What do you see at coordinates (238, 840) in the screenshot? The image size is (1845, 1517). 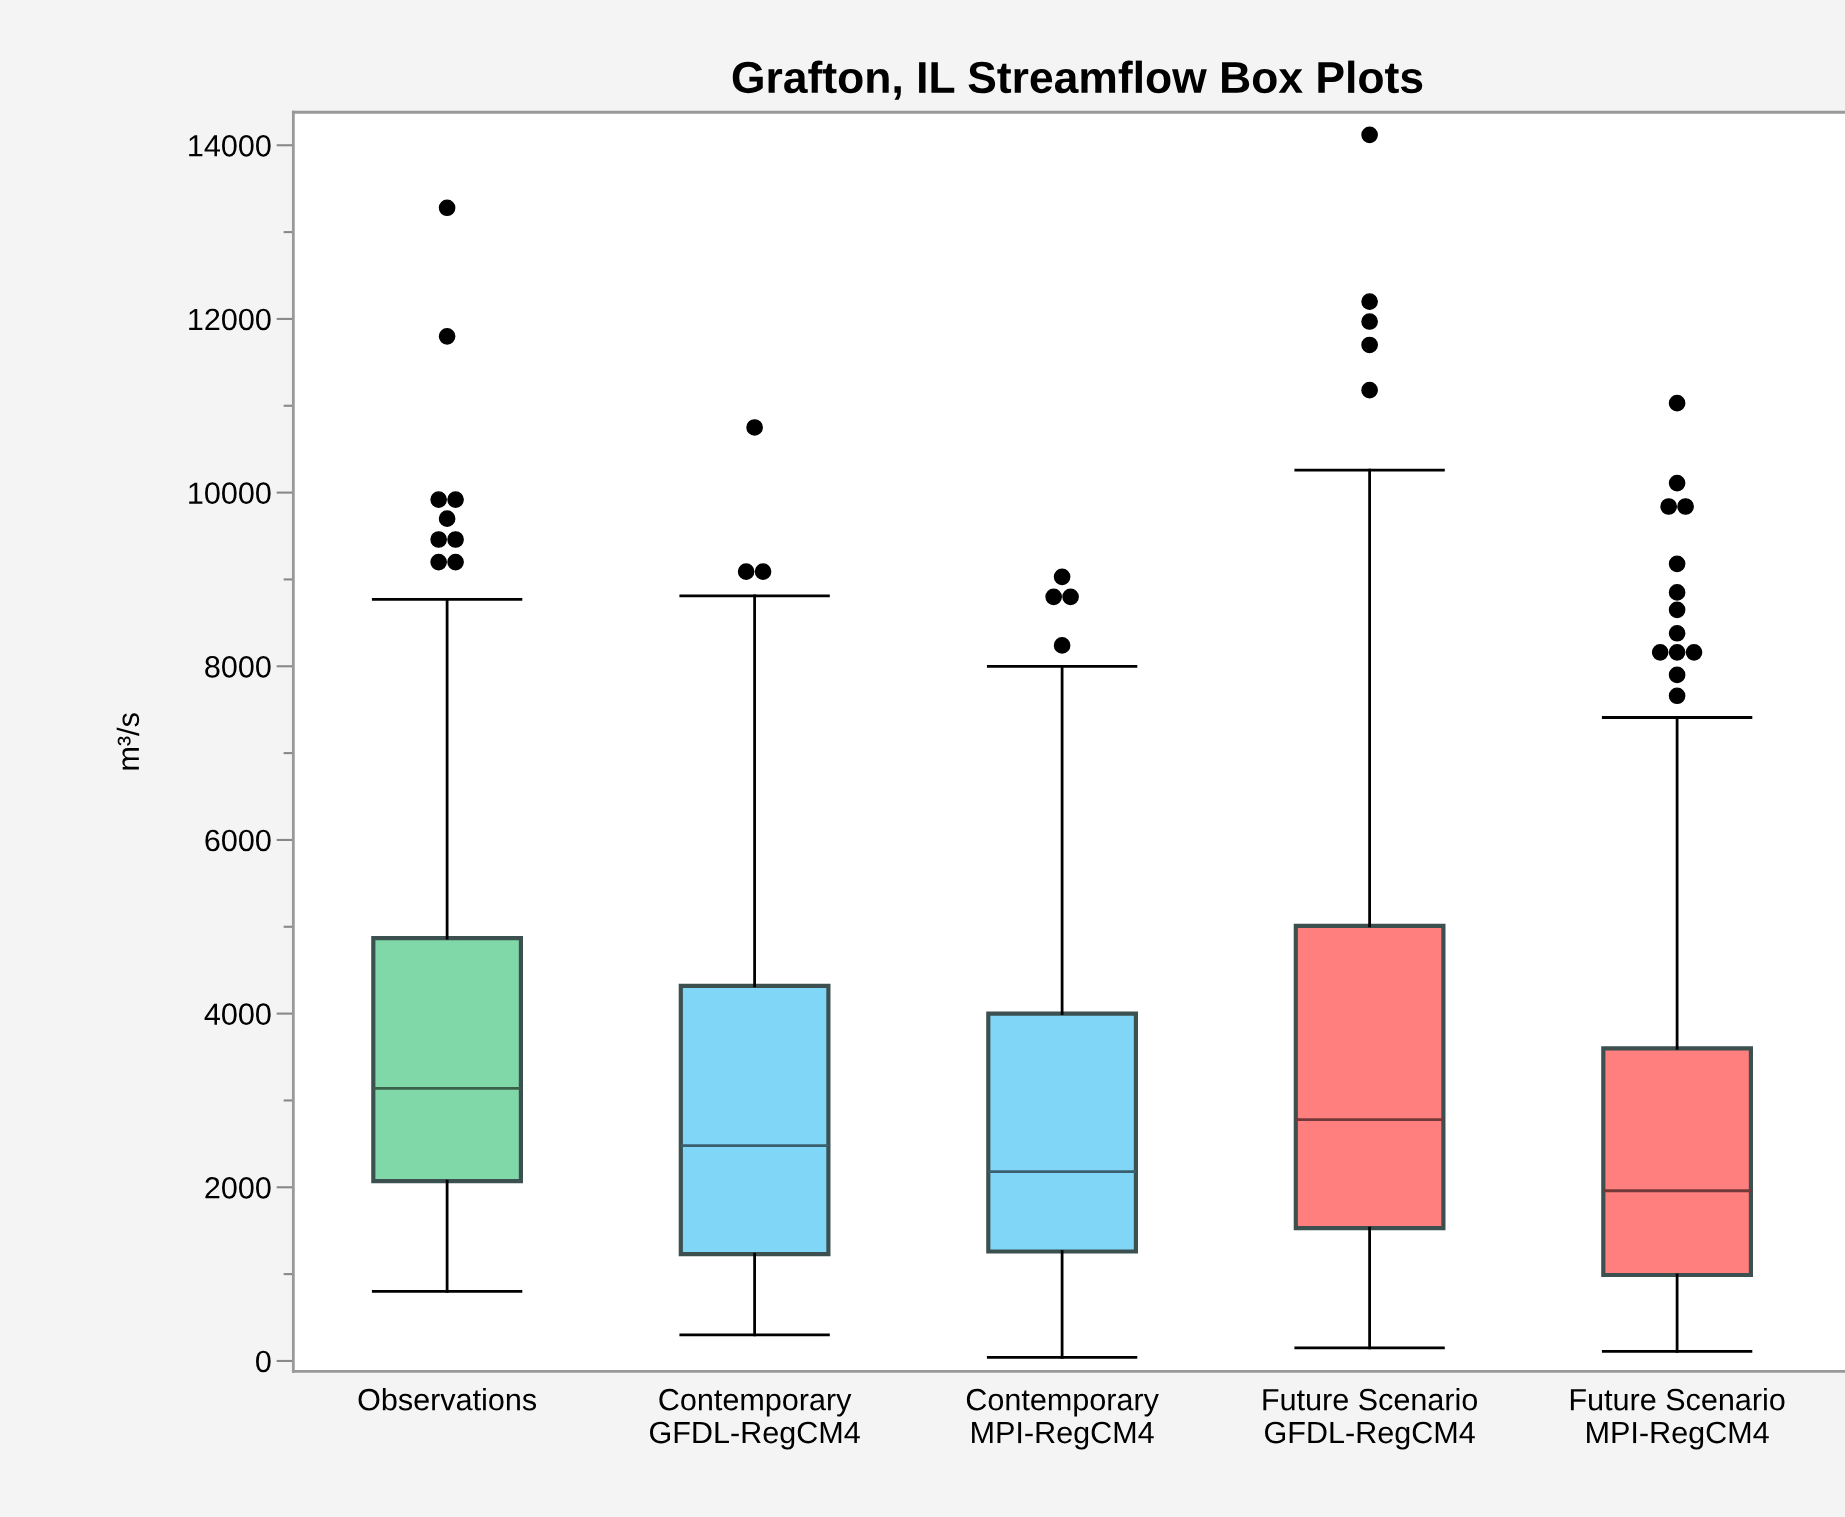 I see `y-tick-label: 6000` at bounding box center [238, 840].